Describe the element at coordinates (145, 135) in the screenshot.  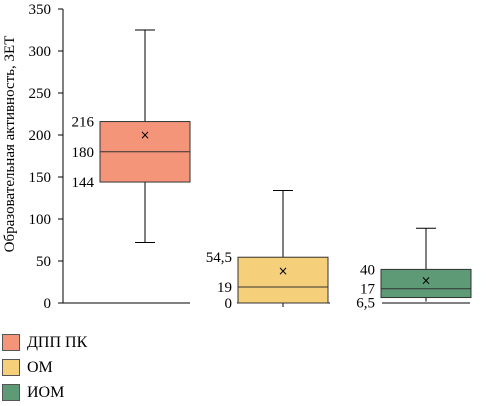
I see `mean-marker-dpp-pk: ×` at that location.